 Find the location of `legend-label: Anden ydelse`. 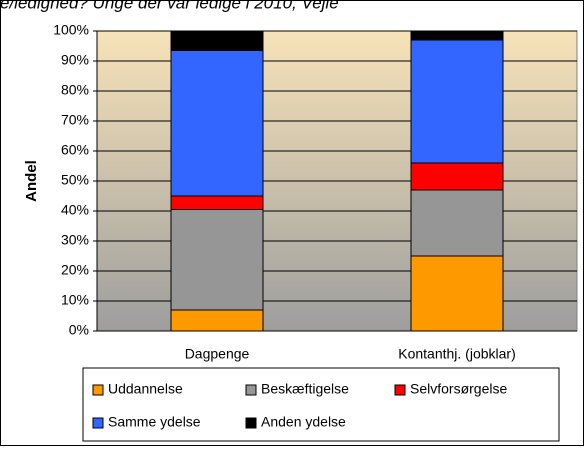

legend-label: Anden ydelse is located at coordinates (303, 422).